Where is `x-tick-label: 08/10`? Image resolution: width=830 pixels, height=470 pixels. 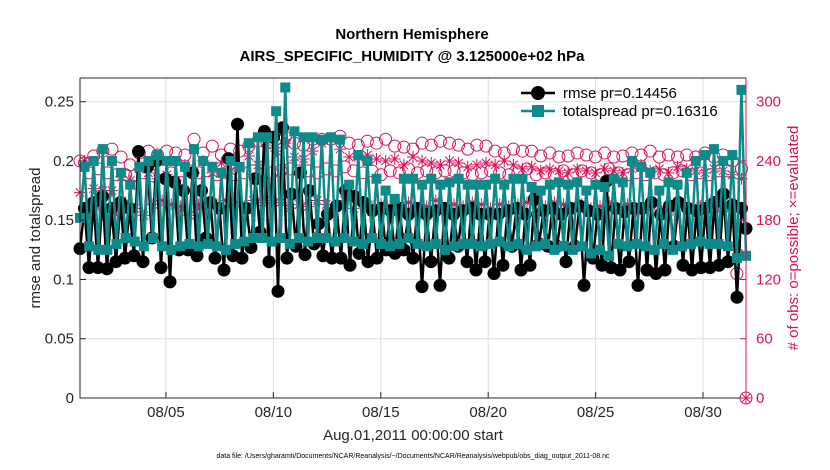
x-tick-label: 08/10 is located at coordinates (274, 412).